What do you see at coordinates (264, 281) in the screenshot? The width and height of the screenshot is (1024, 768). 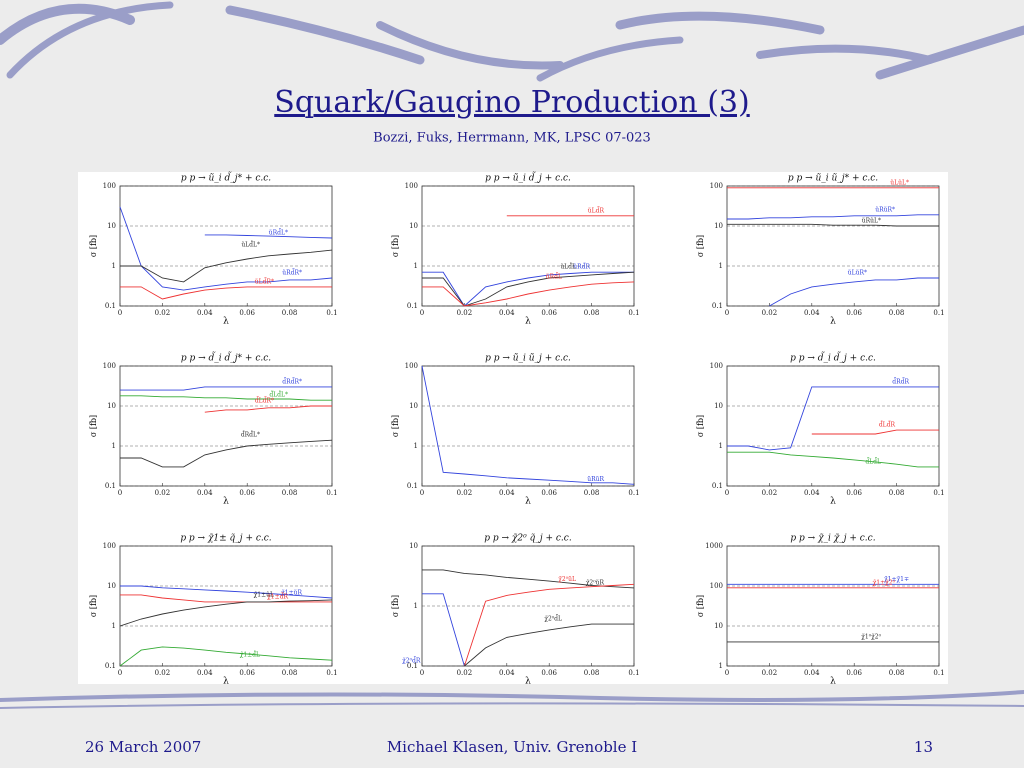 I see `series-label: ũLd̃R*` at bounding box center [264, 281].